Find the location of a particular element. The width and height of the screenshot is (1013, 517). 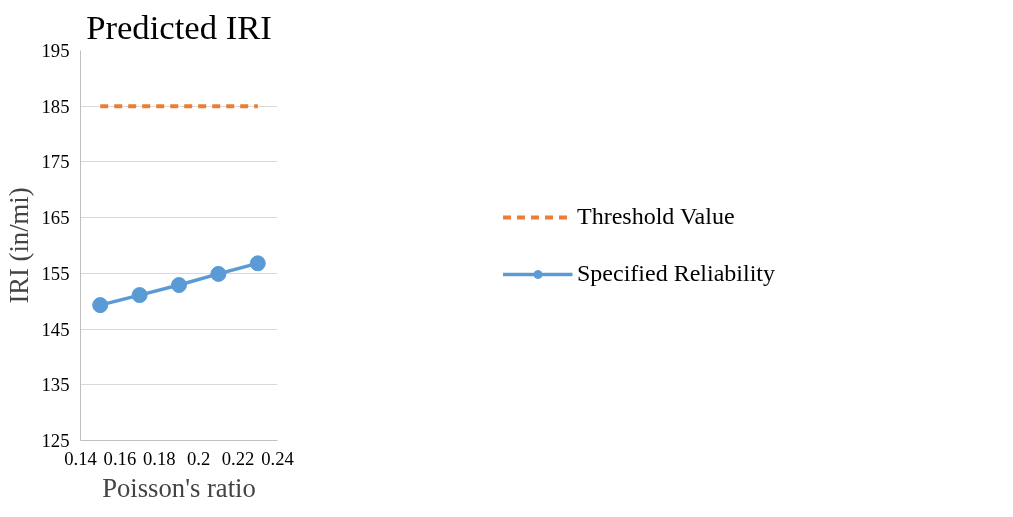

legend-label: Specified Reliability is located at coordinates (676, 273).